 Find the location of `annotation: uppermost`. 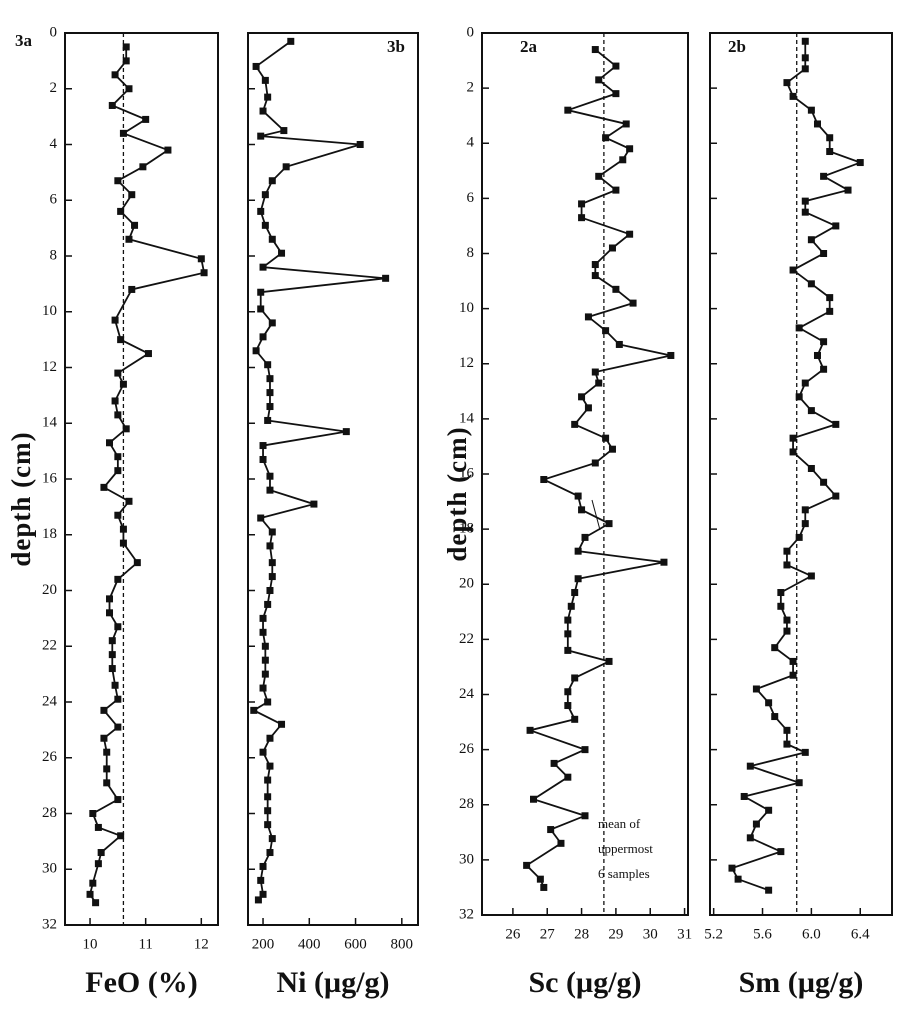

annotation: uppermost is located at coordinates (625, 848).